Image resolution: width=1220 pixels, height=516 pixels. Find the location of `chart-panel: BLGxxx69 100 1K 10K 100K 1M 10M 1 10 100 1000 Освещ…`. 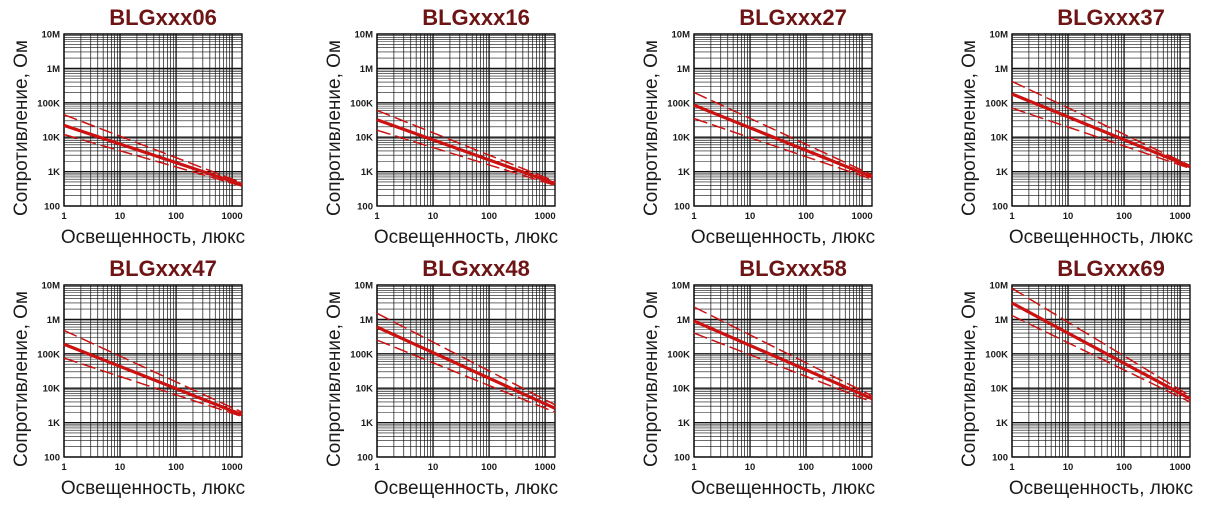

chart-panel: BLGxxx69 100 1K 10K 100K 1M 10M 1 10 100 1000 Освещ… is located at coordinates (1076, 377).